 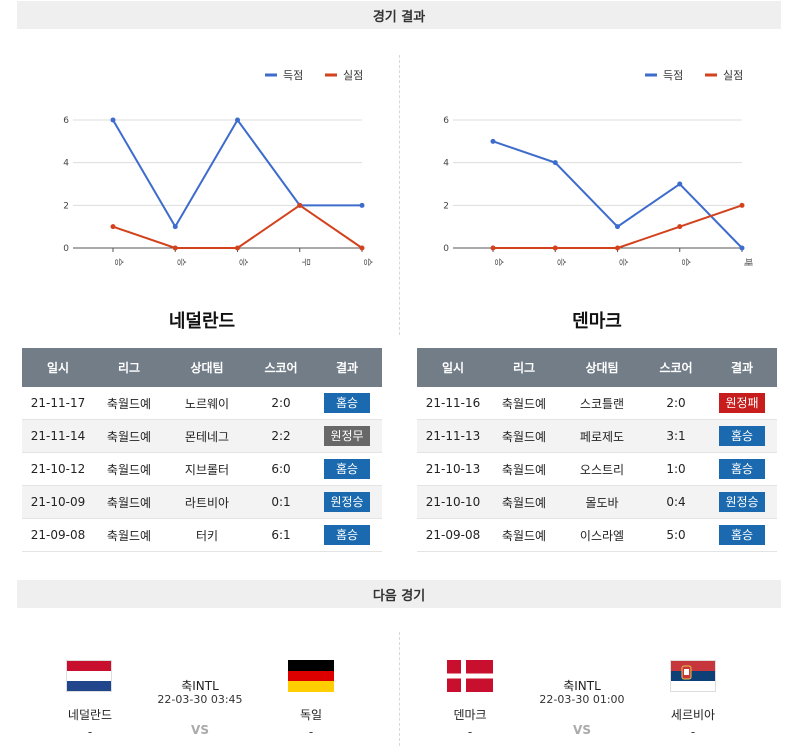 What do you see at coordinates (676, 535) in the screenshot?
I see `cell-score: 5:0` at bounding box center [676, 535].